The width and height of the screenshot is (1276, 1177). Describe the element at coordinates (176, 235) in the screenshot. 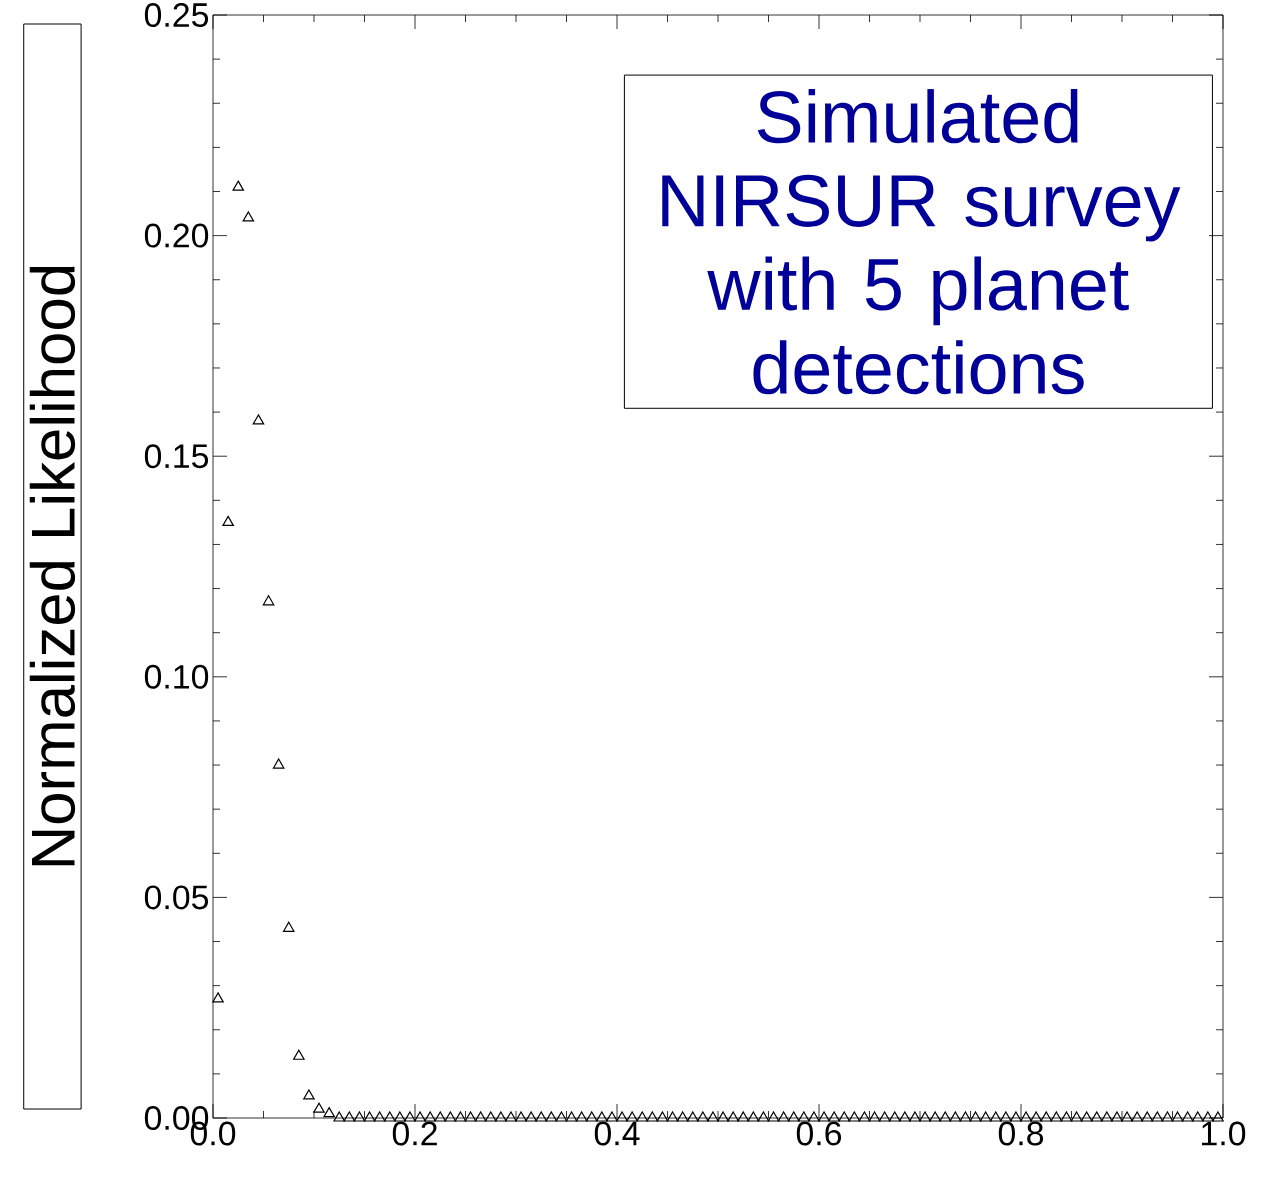

I see `y-tick-label: 0.20` at that location.